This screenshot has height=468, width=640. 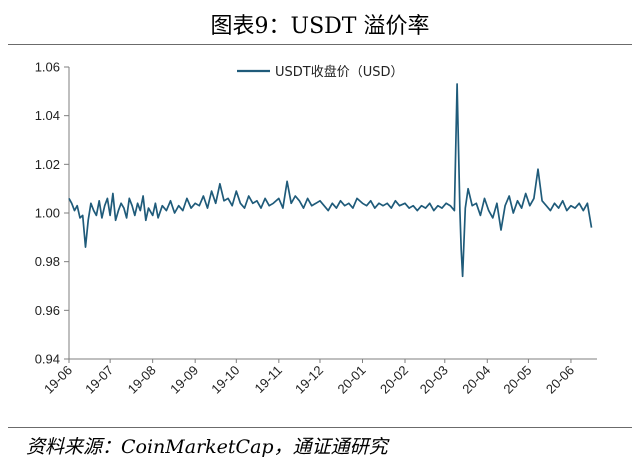 I want to click on x-tick-label: 19-11, so click(x=268, y=379).